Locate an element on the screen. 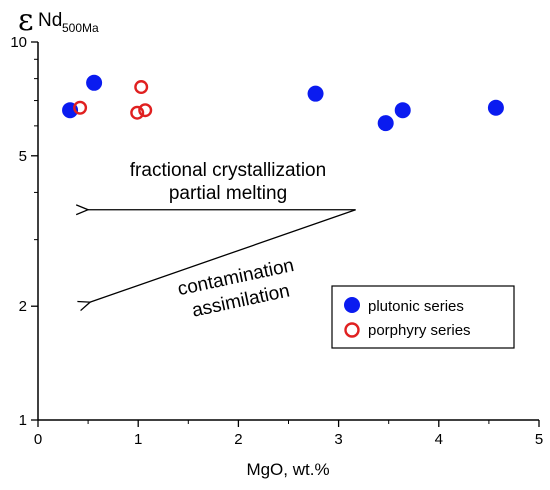 Image resolution: width=550 pixels, height=490 pixels. legend-marker-porphyry is located at coordinates (352, 330).